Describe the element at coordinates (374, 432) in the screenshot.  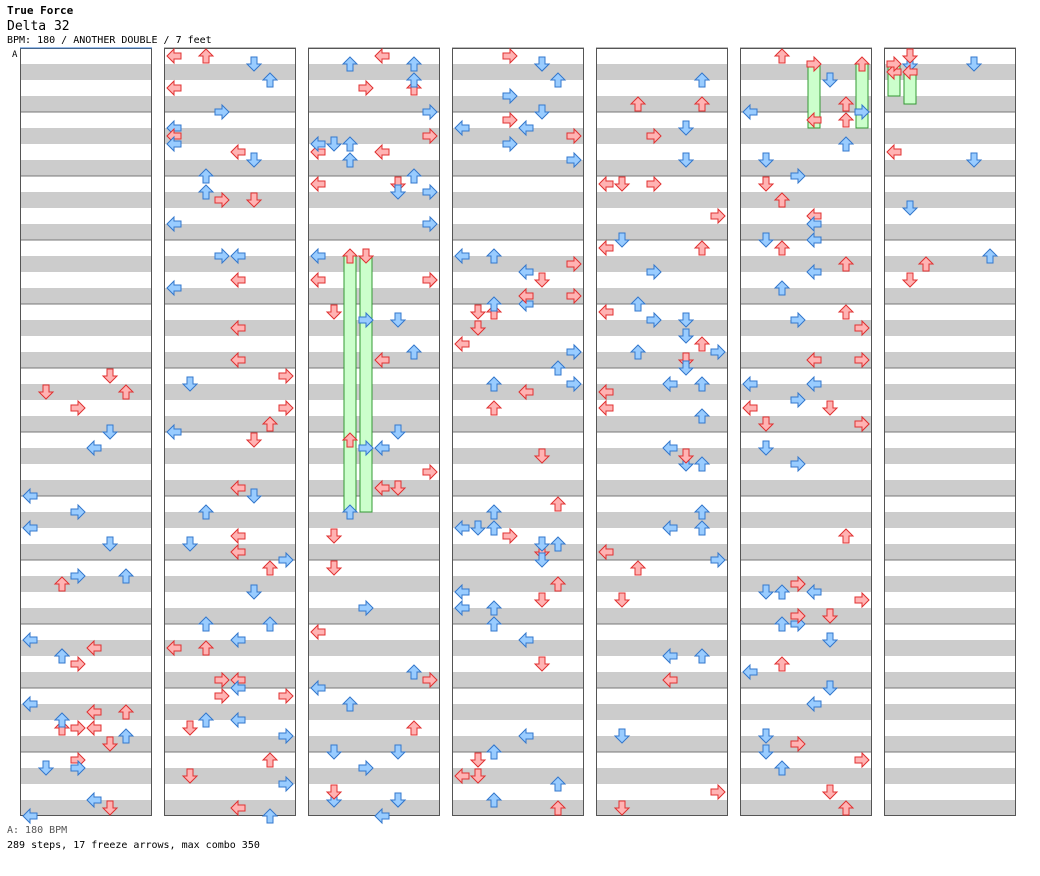
I see `column-border` at that location.